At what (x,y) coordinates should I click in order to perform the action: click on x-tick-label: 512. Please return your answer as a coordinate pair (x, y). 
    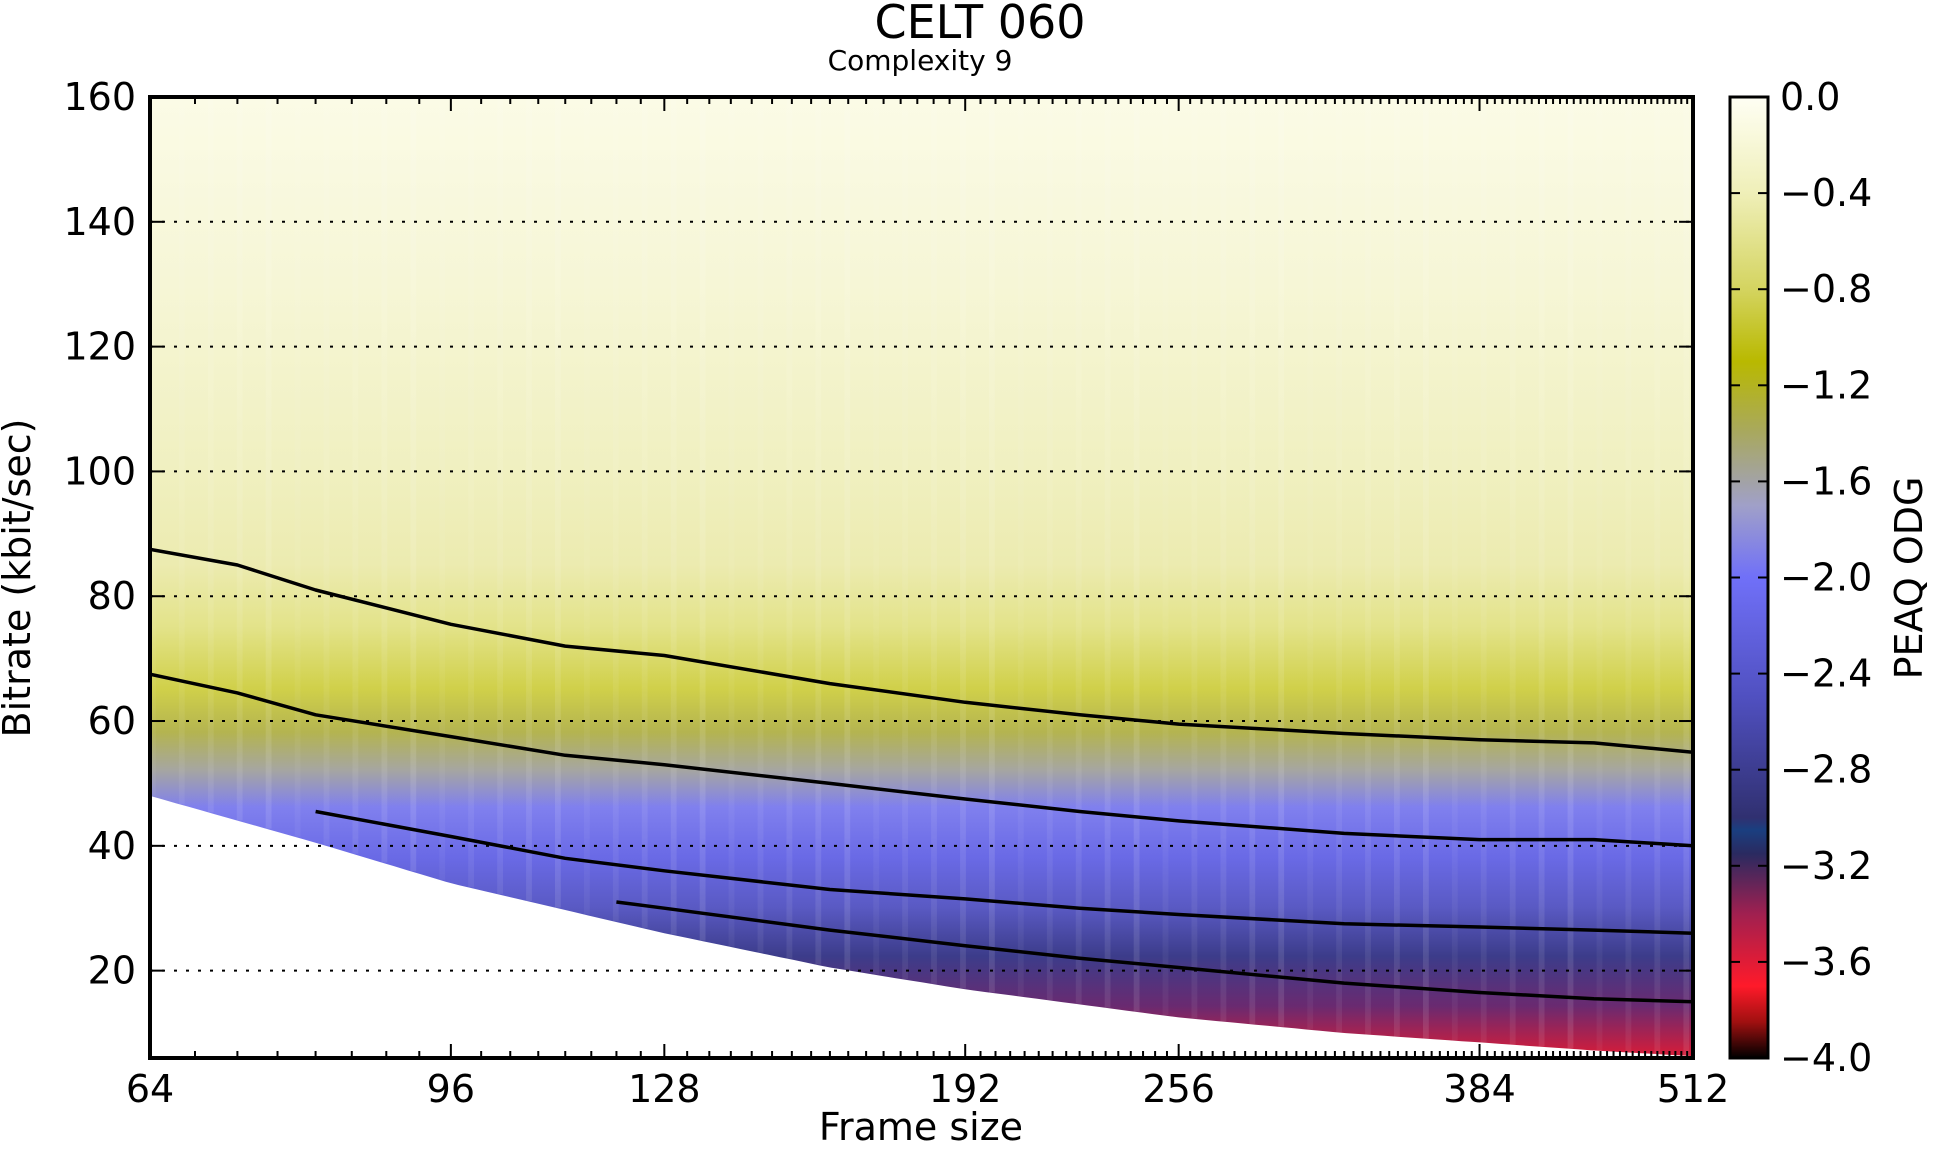
    Looking at the image, I should click on (1693, 1089).